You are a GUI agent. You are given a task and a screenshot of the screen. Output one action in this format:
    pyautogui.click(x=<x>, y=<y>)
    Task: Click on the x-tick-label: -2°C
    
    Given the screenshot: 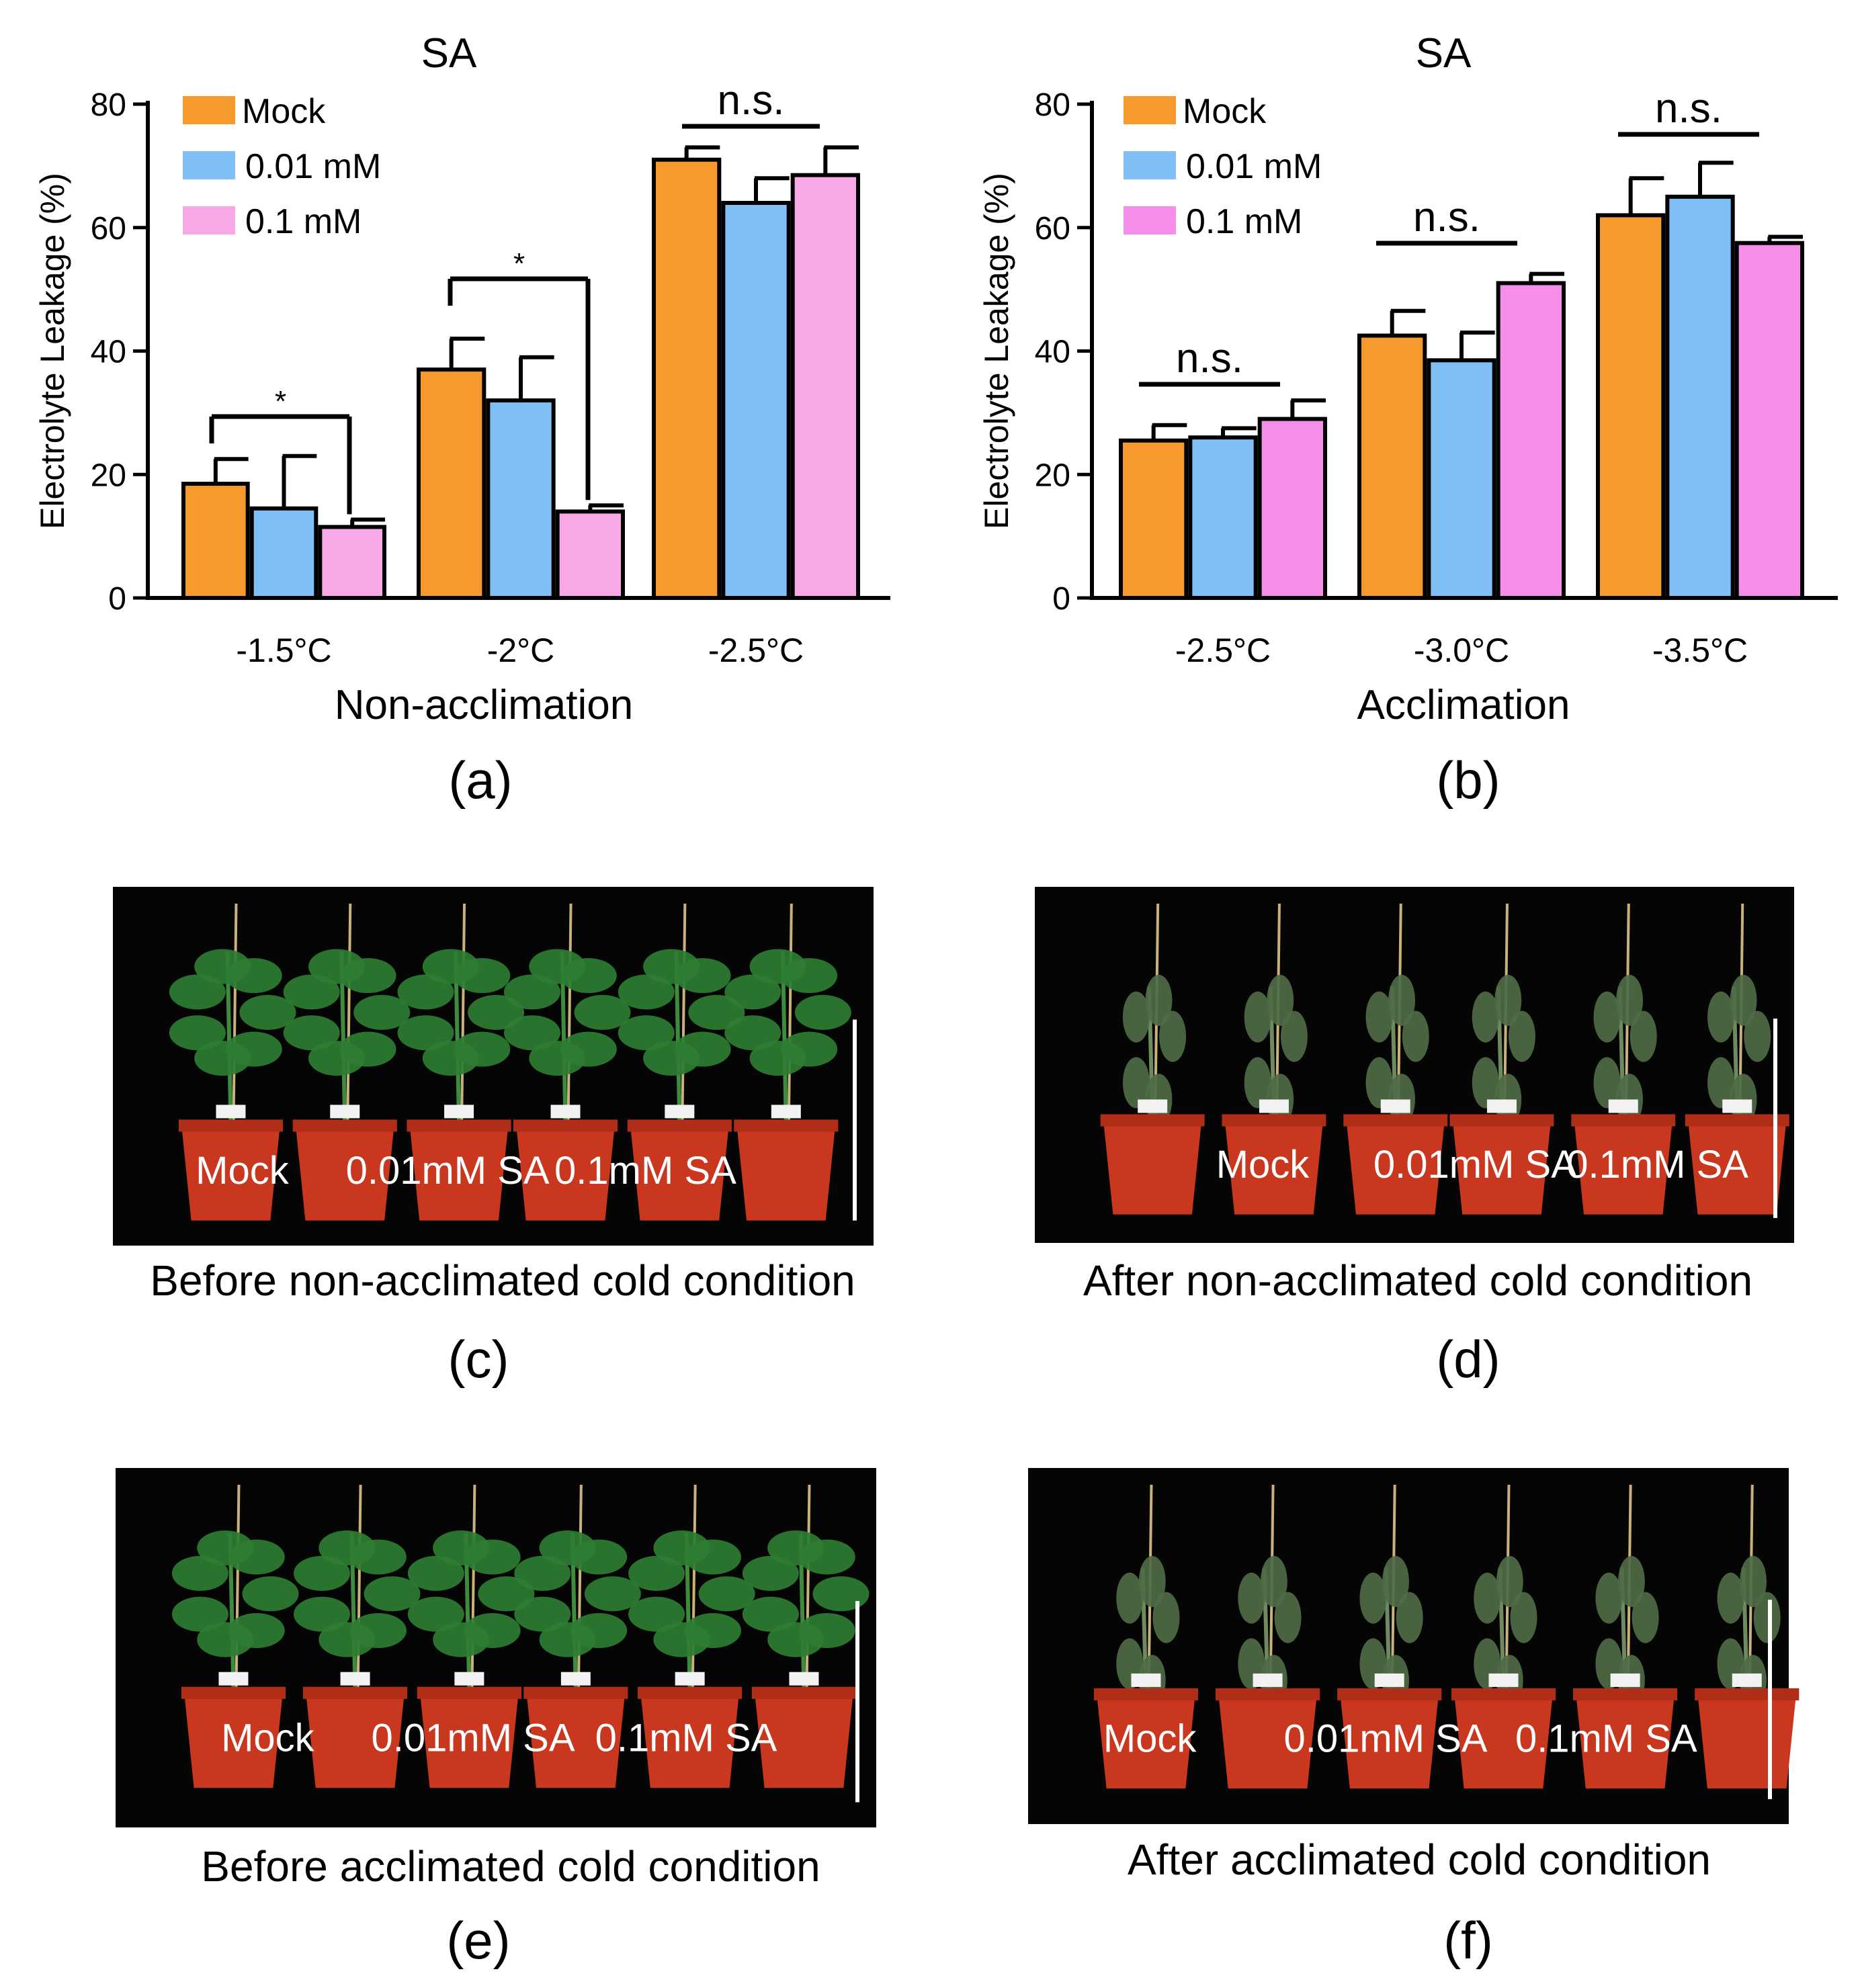 What is the action you would take?
    pyautogui.click(x=521, y=650)
    